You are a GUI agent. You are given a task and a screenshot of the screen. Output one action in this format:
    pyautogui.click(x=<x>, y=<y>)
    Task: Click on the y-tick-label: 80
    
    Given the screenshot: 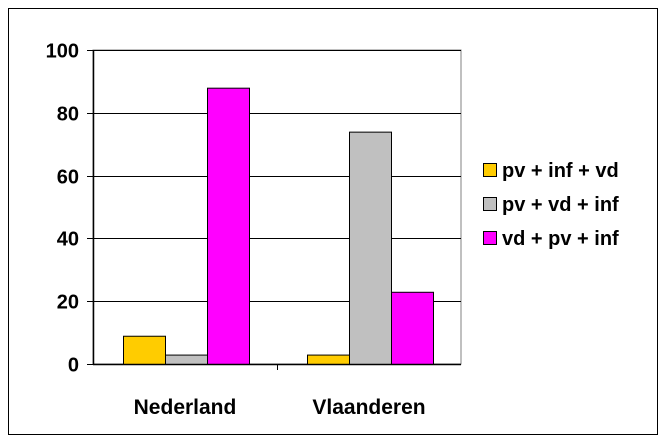 What is the action you would take?
    pyautogui.click(x=68, y=115)
    